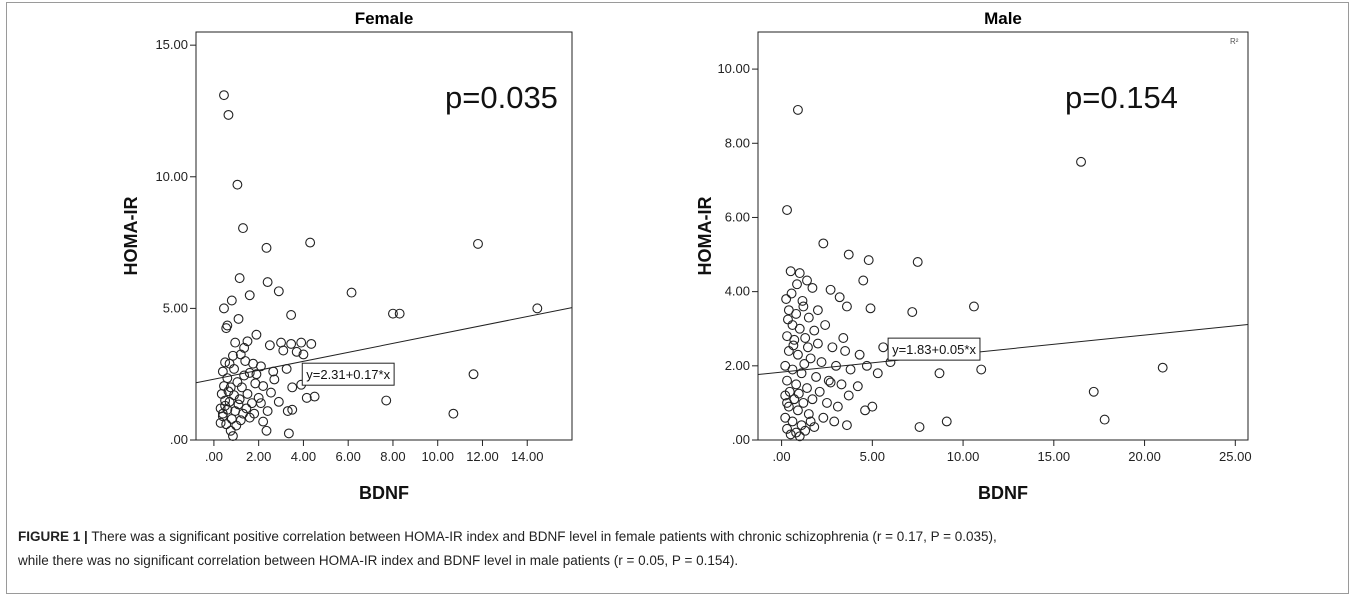 The width and height of the screenshot is (1357, 598). What do you see at coordinates (374, 452) in the screenshot?
I see `female-x-axis: .00 2.00 4.00 6.00 8.00 10.00 12.00 14.00` at bounding box center [374, 452].